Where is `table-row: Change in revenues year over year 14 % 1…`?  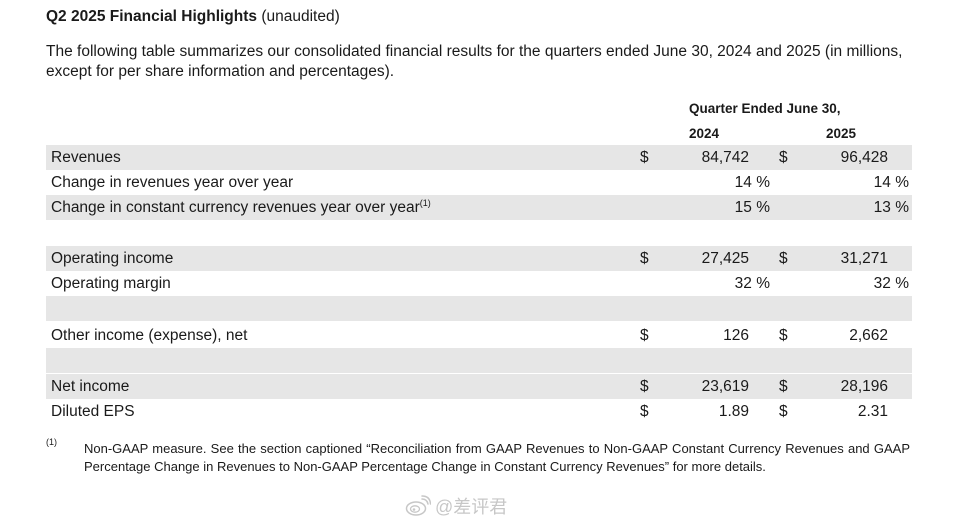
table-row: Change in revenues year over year 14 % 1… is located at coordinates (479, 182).